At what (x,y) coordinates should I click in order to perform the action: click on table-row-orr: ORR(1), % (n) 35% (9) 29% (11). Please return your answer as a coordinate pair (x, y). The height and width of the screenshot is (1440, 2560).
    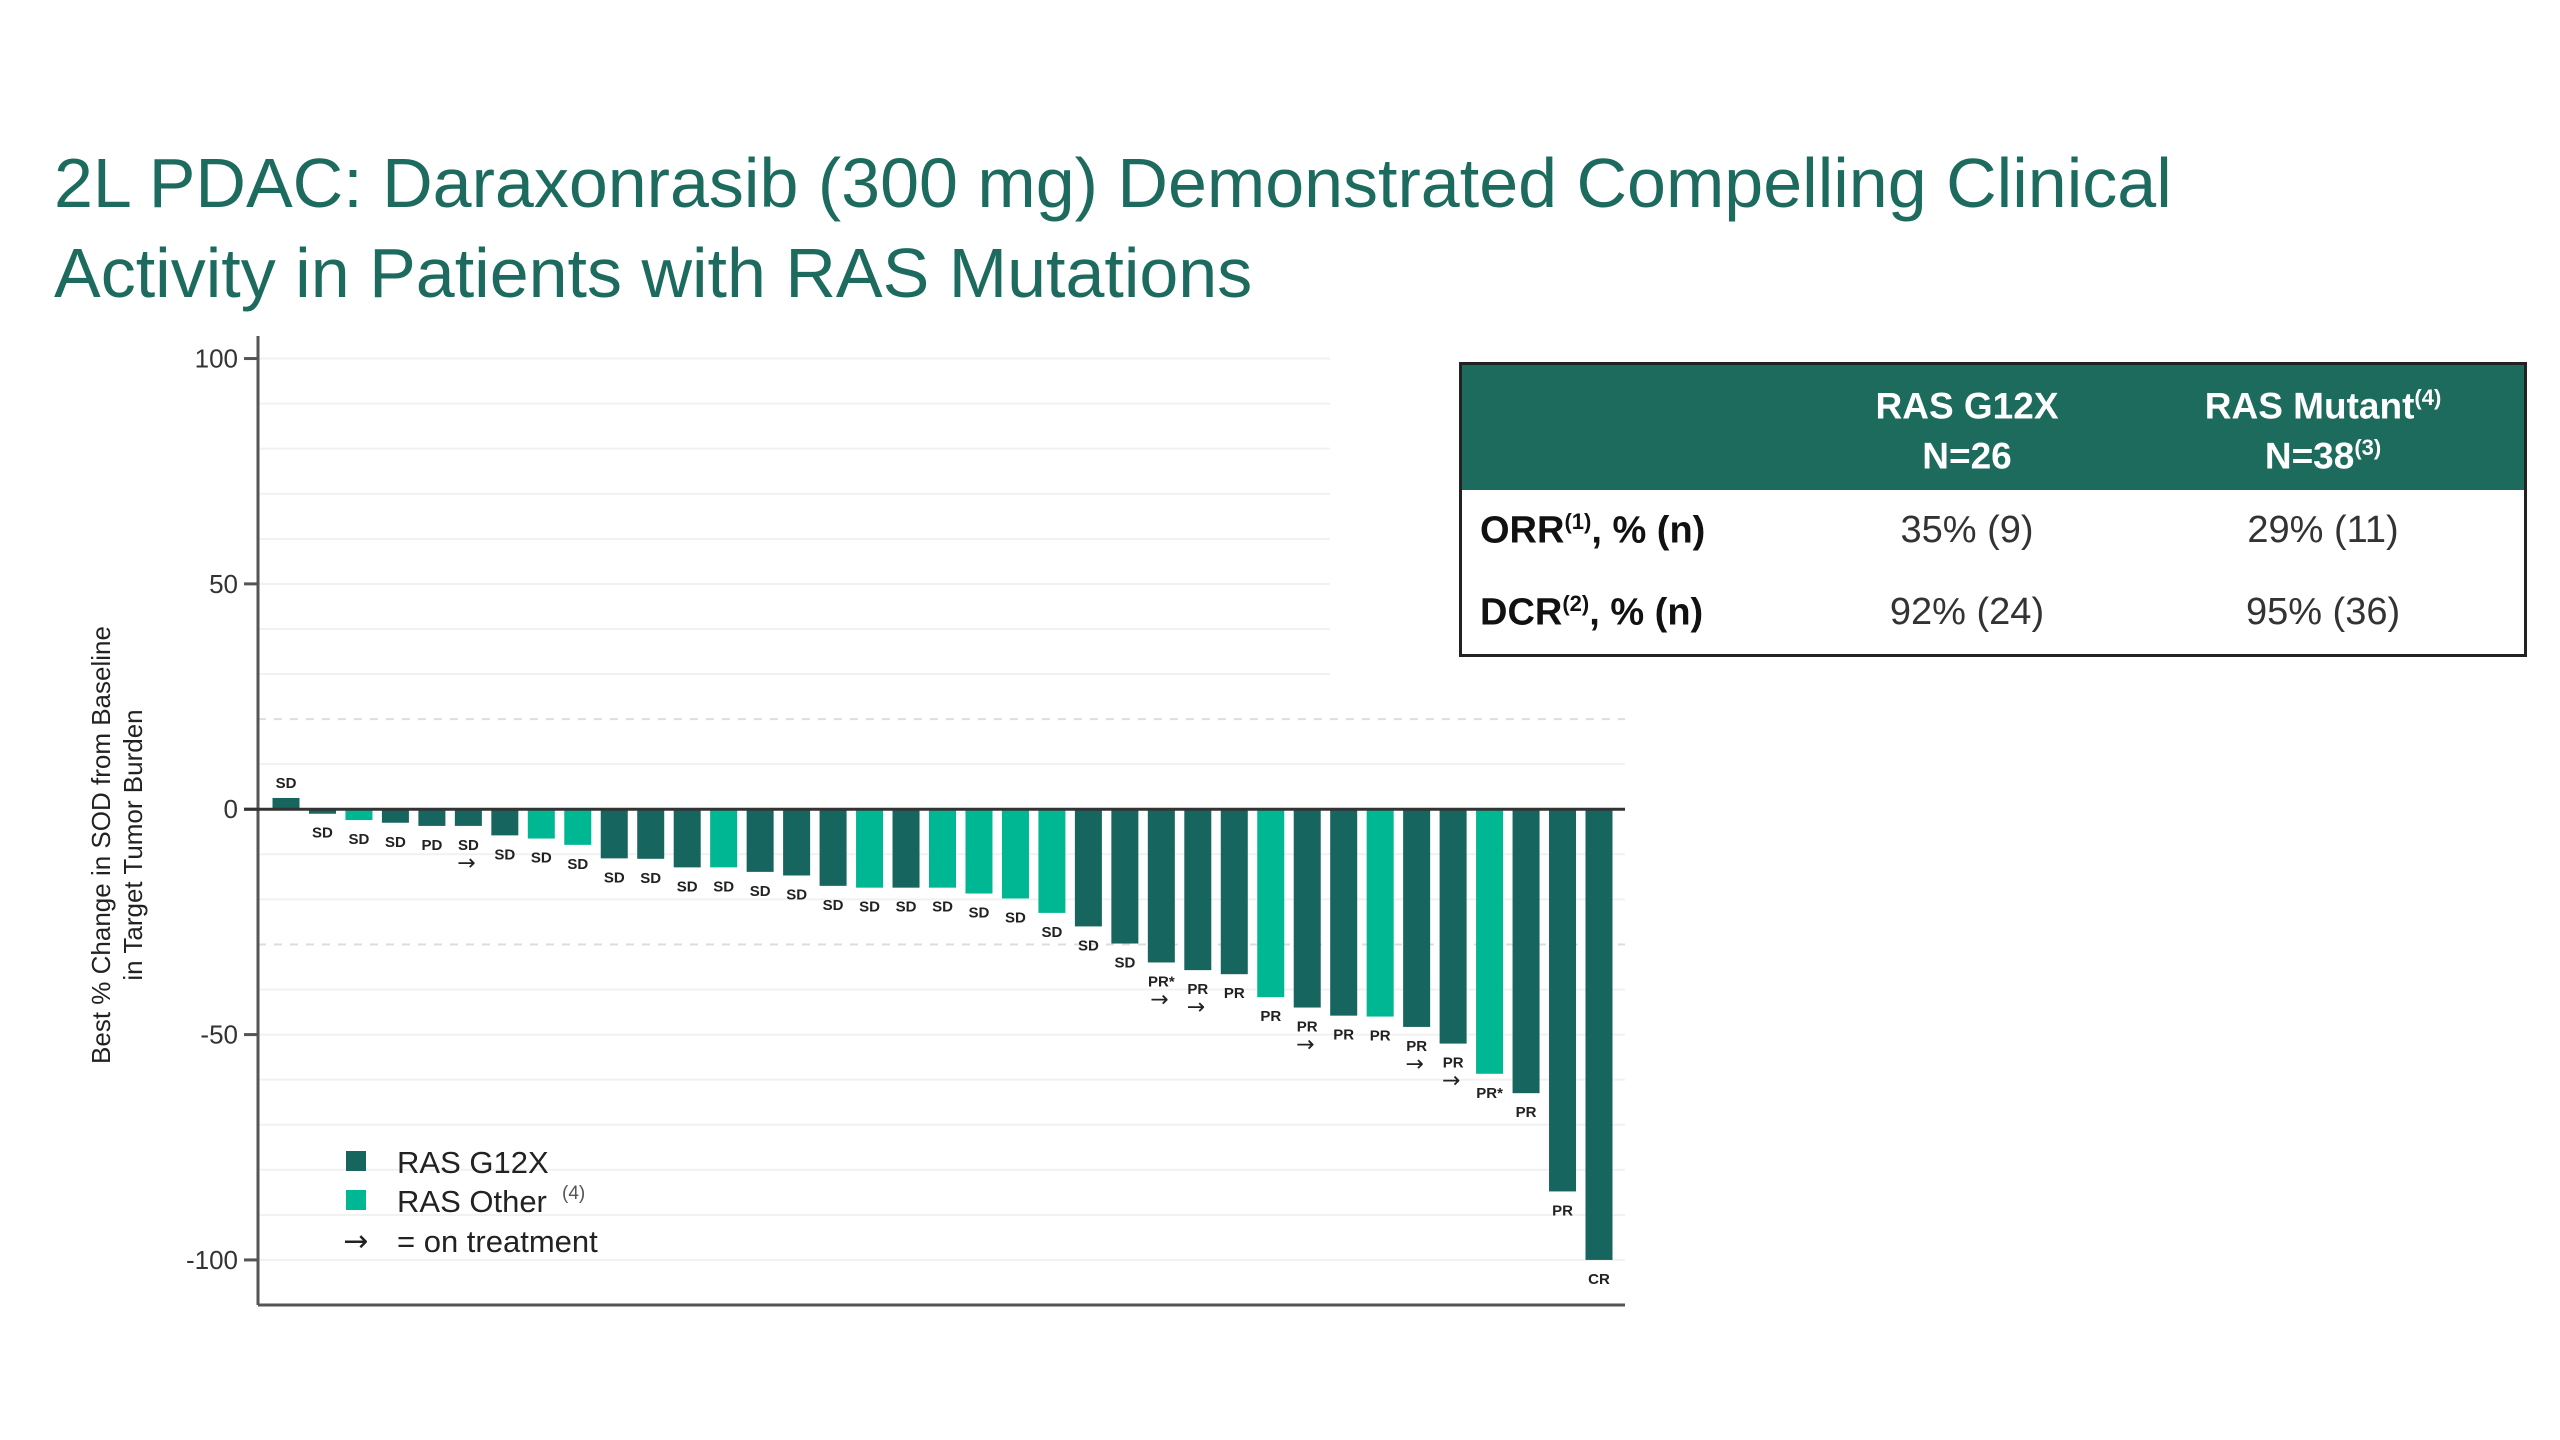
    Looking at the image, I should click on (1993, 531).